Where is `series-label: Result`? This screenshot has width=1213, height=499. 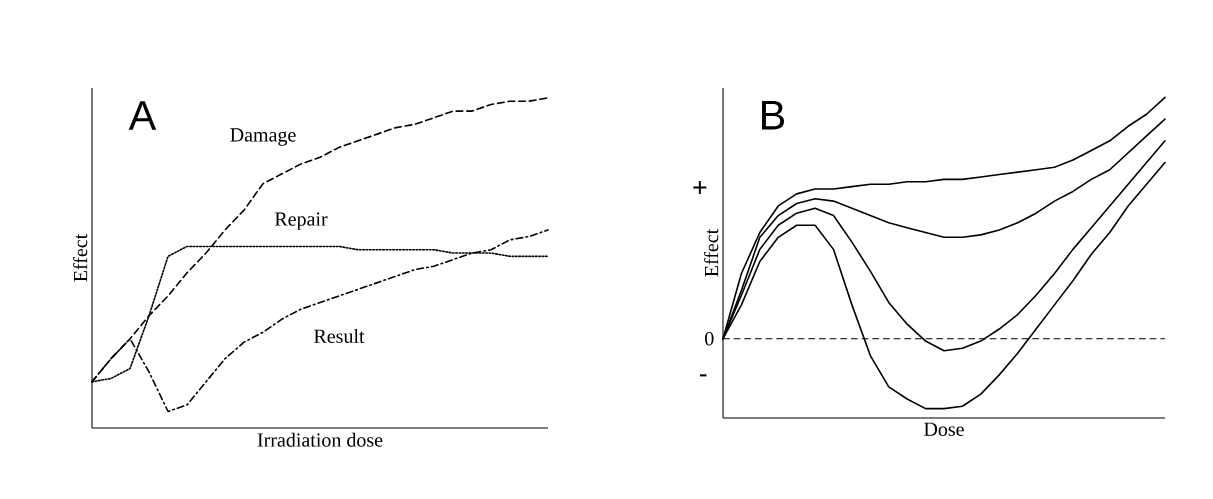
series-label: Result is located at coordinates (339, 335).